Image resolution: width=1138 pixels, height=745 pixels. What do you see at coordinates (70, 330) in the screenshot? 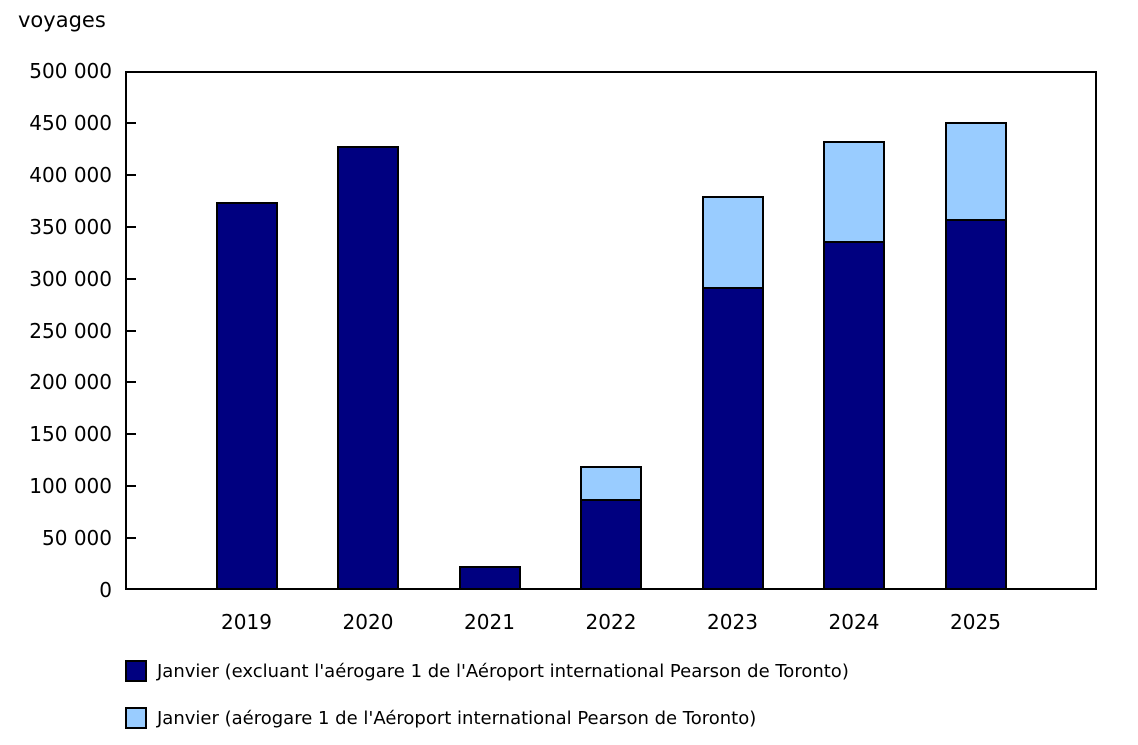
I see `y-tick-label: 250 000` at bounding box center [70, 330].